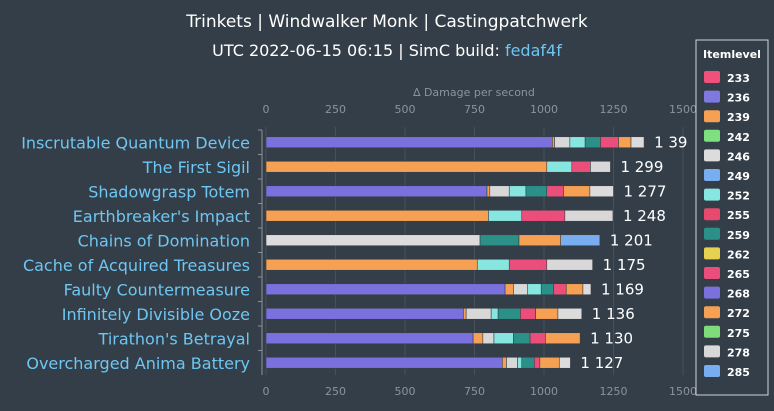  Describe the element at coordinates (738, 156) in the screenshot. I see `legend-label-246: 246` at that location.